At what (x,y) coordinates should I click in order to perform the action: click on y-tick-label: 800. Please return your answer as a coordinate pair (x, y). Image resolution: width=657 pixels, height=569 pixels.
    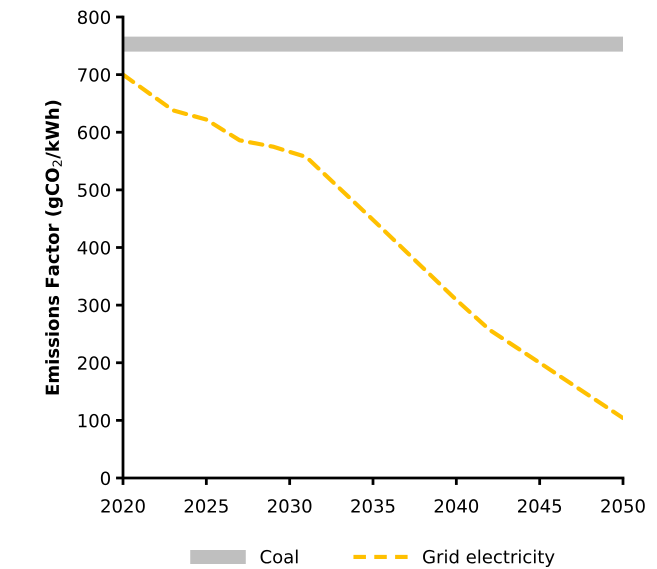
    Looking at the image, I should click on (94, 17).